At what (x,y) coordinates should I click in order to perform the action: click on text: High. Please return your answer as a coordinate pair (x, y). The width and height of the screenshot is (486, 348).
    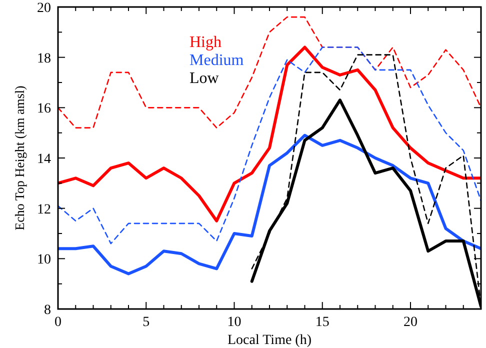
    Looking at the image, I should click on (206, 42).